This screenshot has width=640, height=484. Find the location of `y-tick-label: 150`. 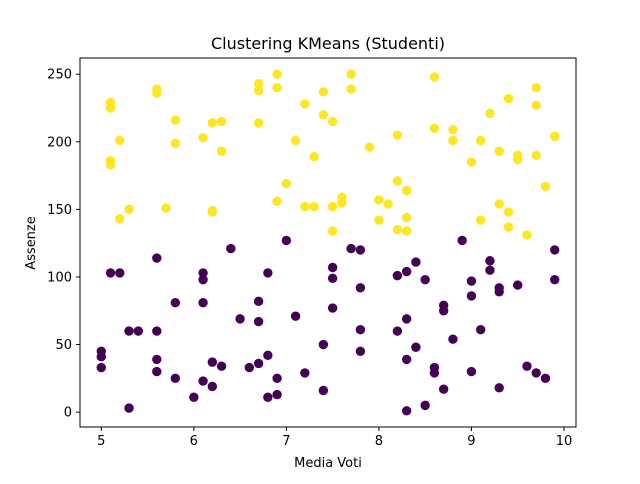

y-tick-label: 150 is located at coordinates (59, 210).